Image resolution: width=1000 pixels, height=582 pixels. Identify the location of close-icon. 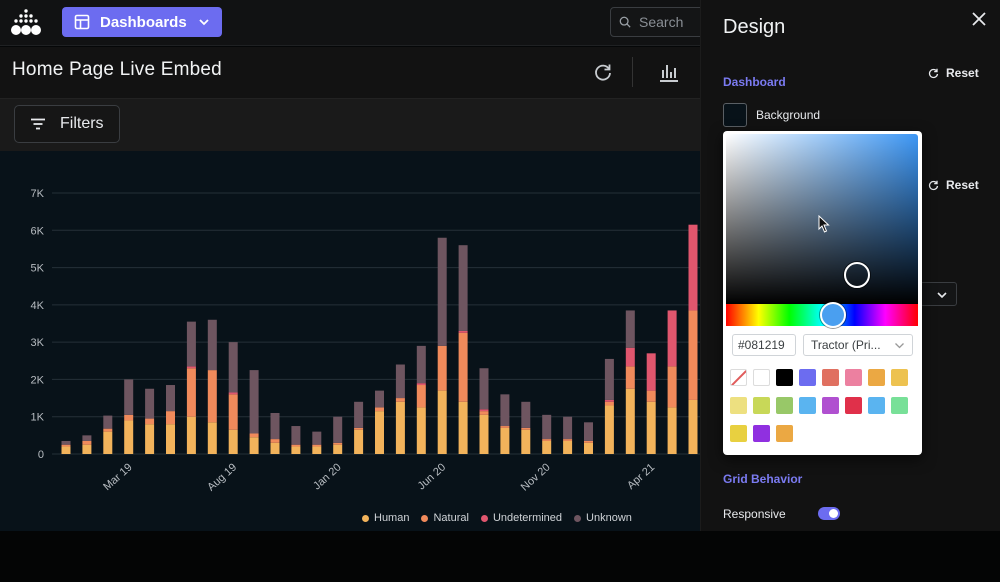
(979, 19).